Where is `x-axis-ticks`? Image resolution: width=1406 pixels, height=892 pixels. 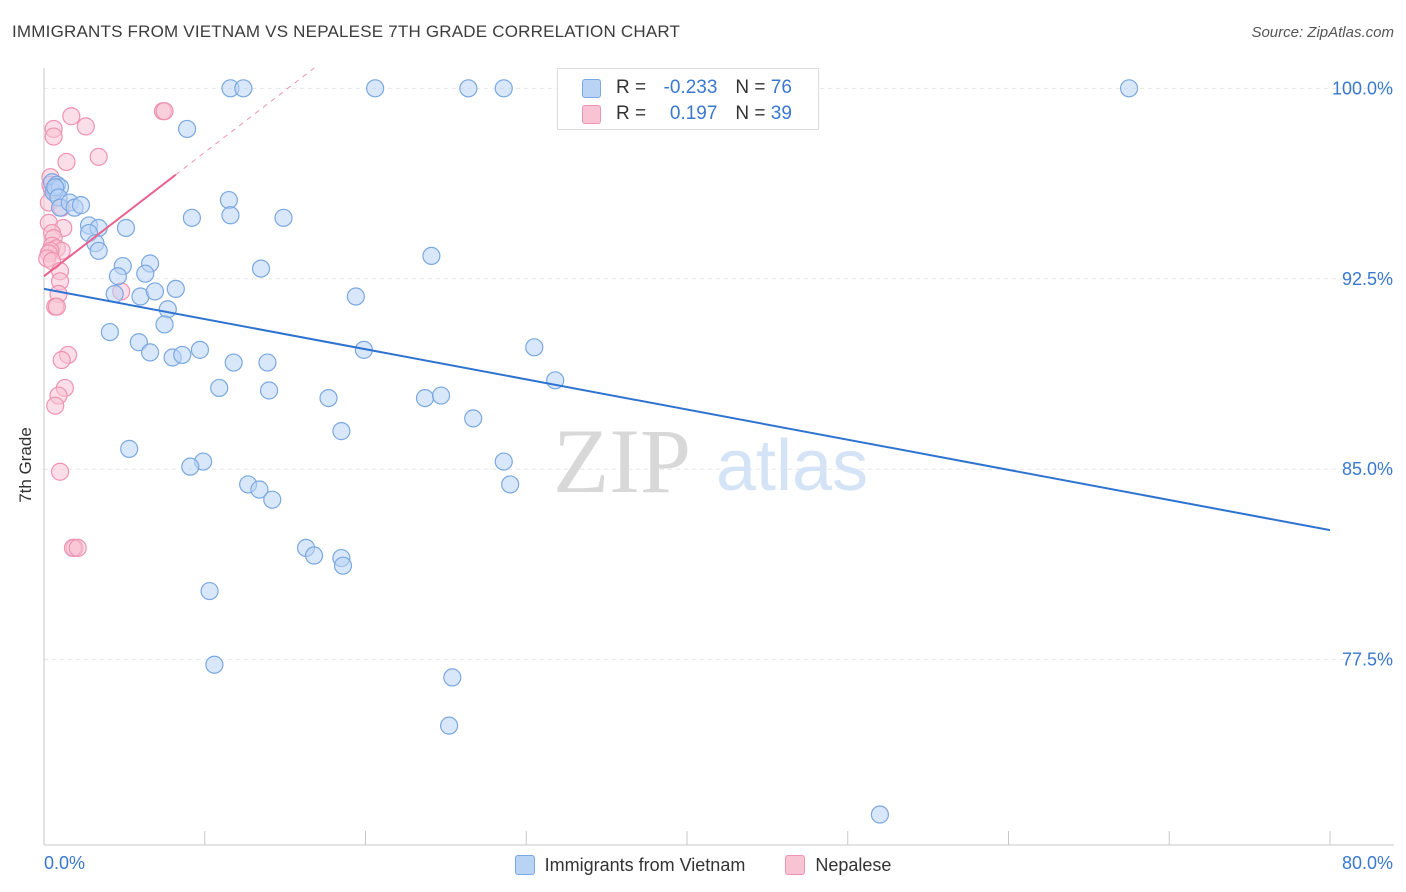 x-axis-ticks is located at coordinates (767, 838).